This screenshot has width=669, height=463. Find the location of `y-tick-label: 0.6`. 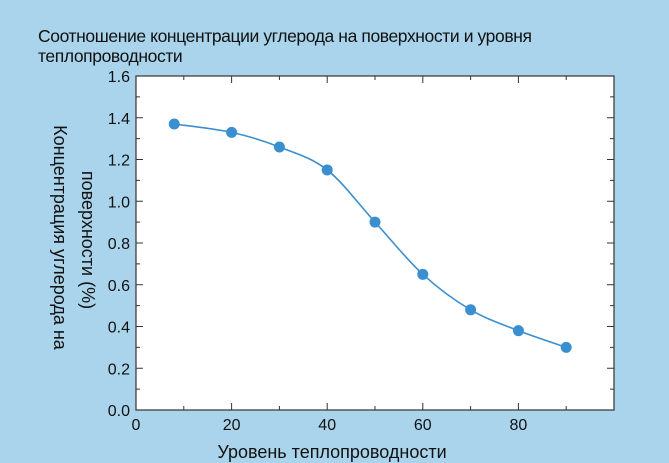

y-tick-label: 0.6 is located at coordinates (119, 286).